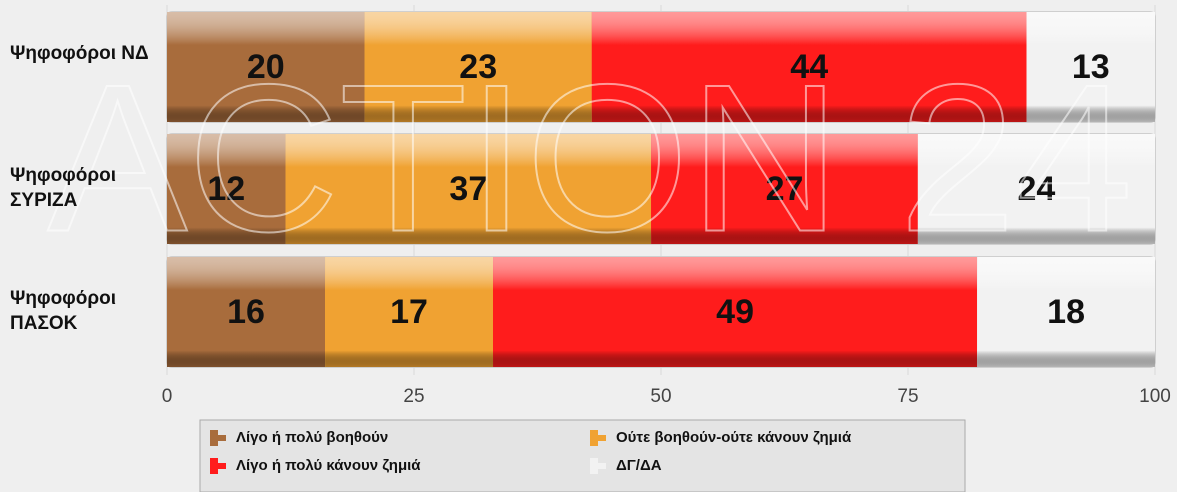 This screenshot has height=492, width=1177. I want to click on data-label: 16, so click(246, 312).